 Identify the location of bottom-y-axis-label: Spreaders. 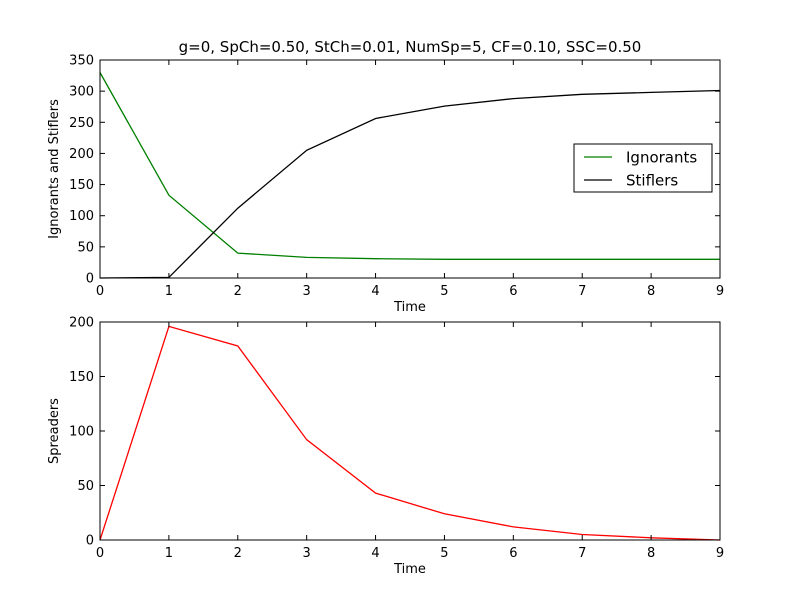
(54, 431).